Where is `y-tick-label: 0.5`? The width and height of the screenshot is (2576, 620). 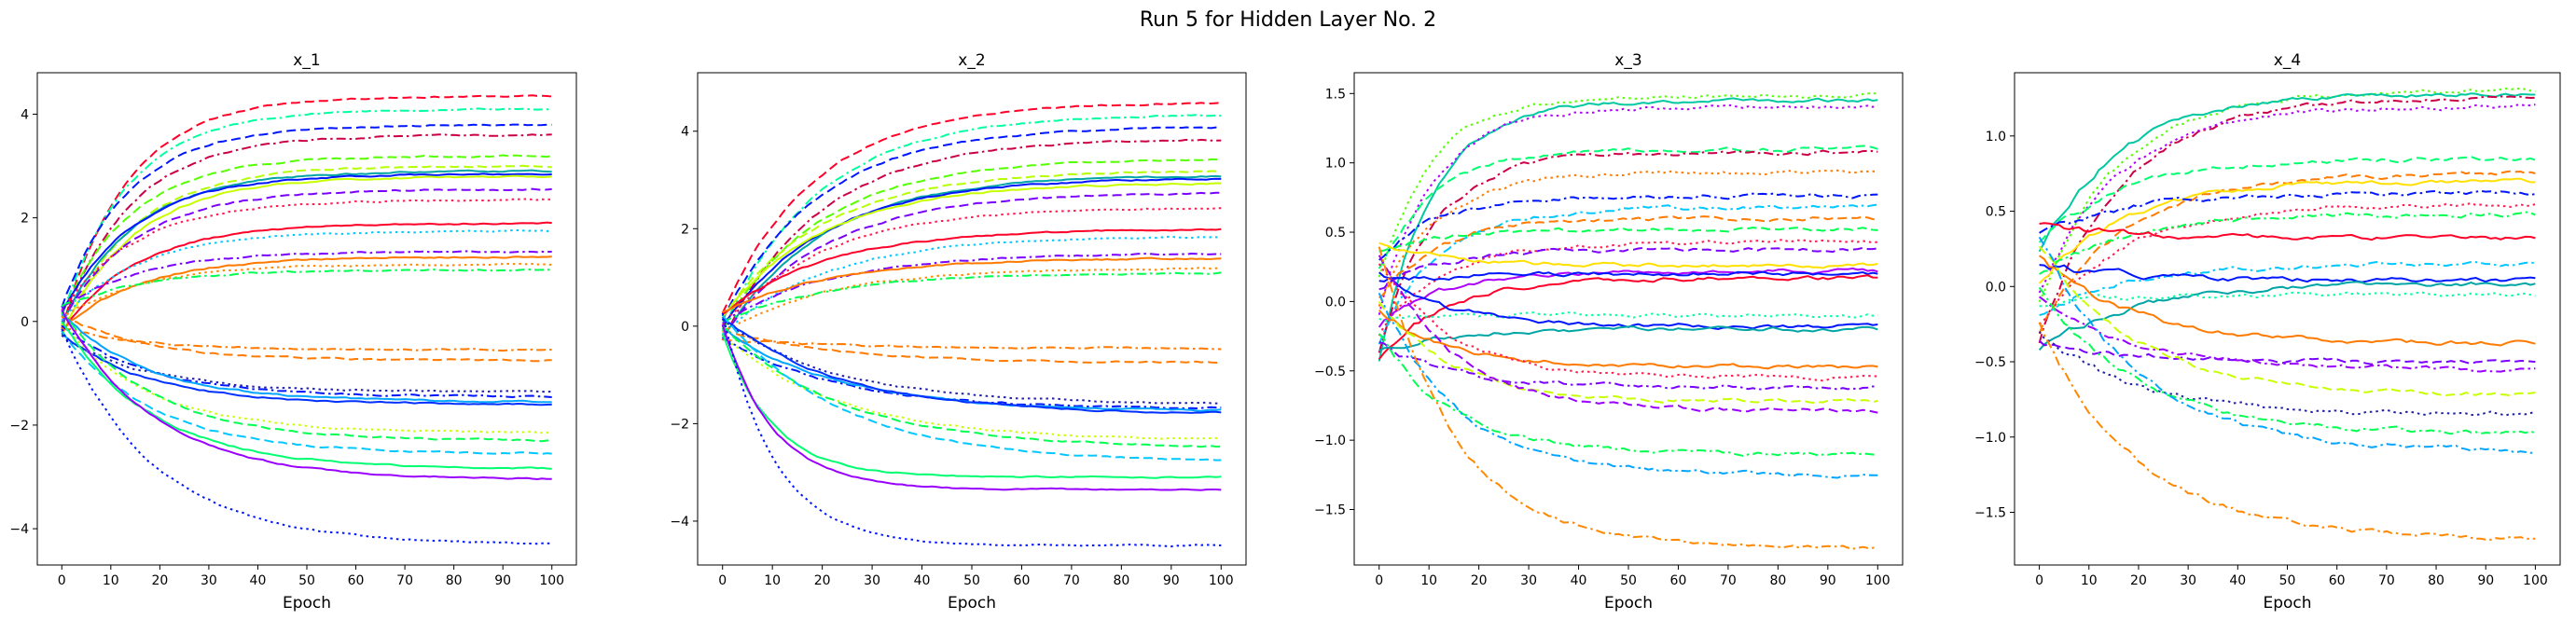
y-tick-label: 0.5 is located at coordinates (1996, 212).